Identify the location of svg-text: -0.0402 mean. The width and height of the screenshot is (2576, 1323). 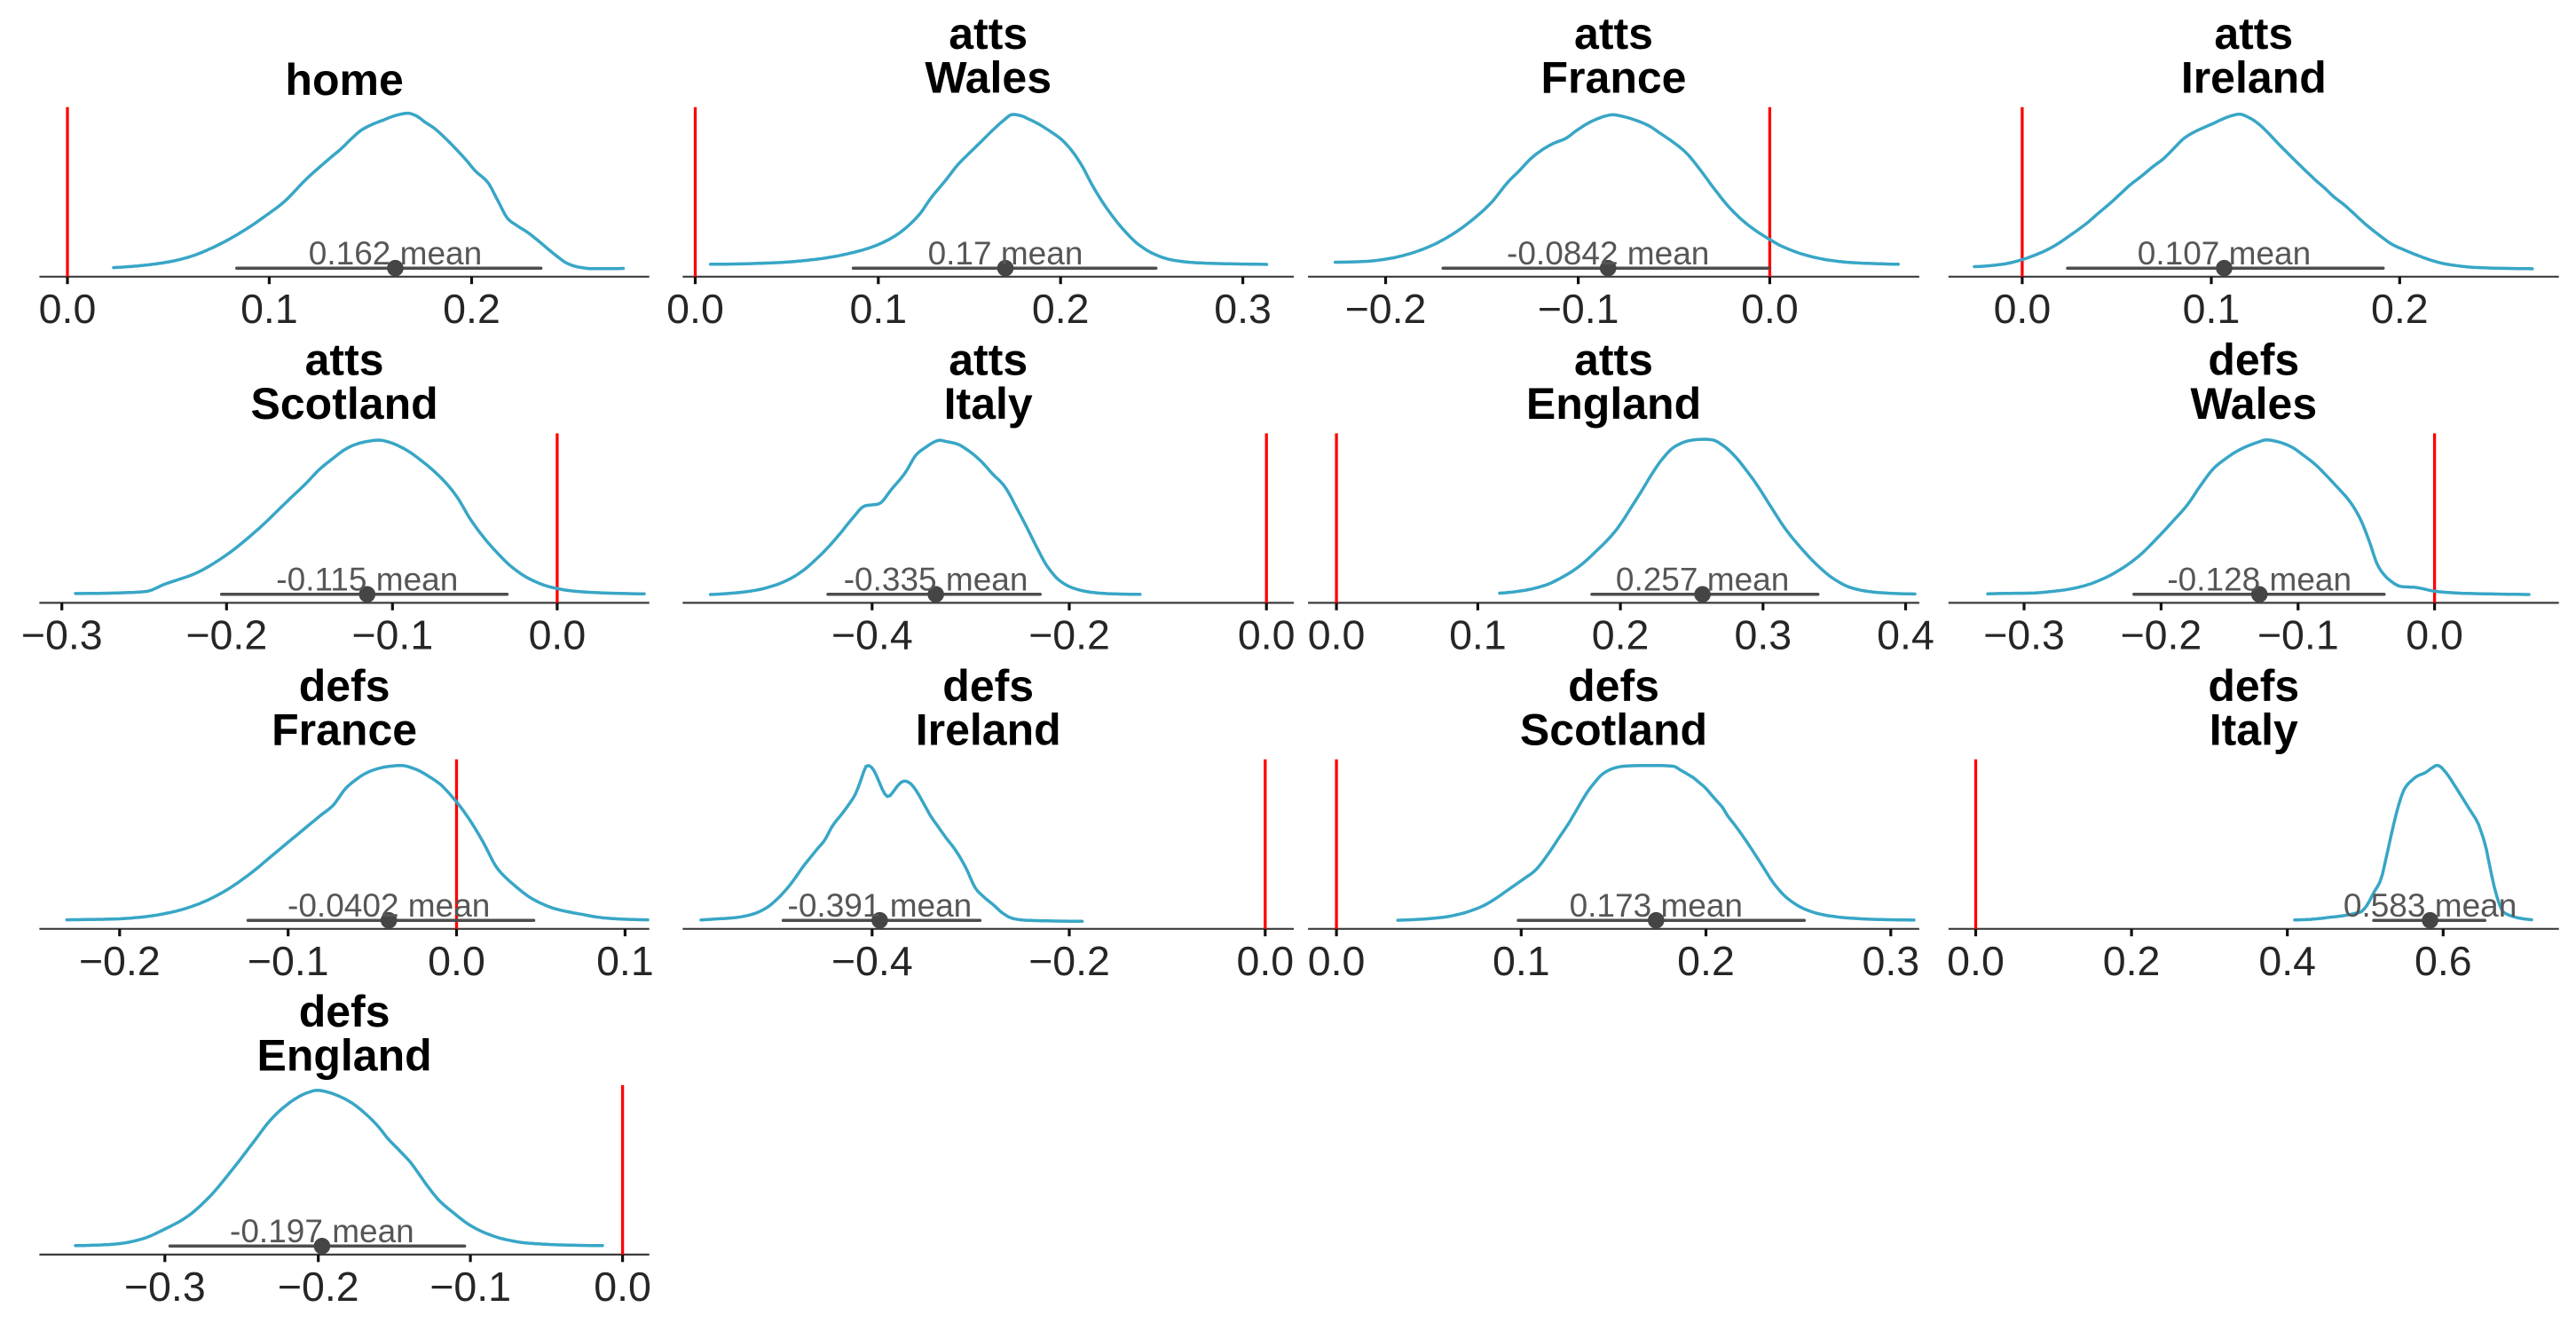
(389, 905).